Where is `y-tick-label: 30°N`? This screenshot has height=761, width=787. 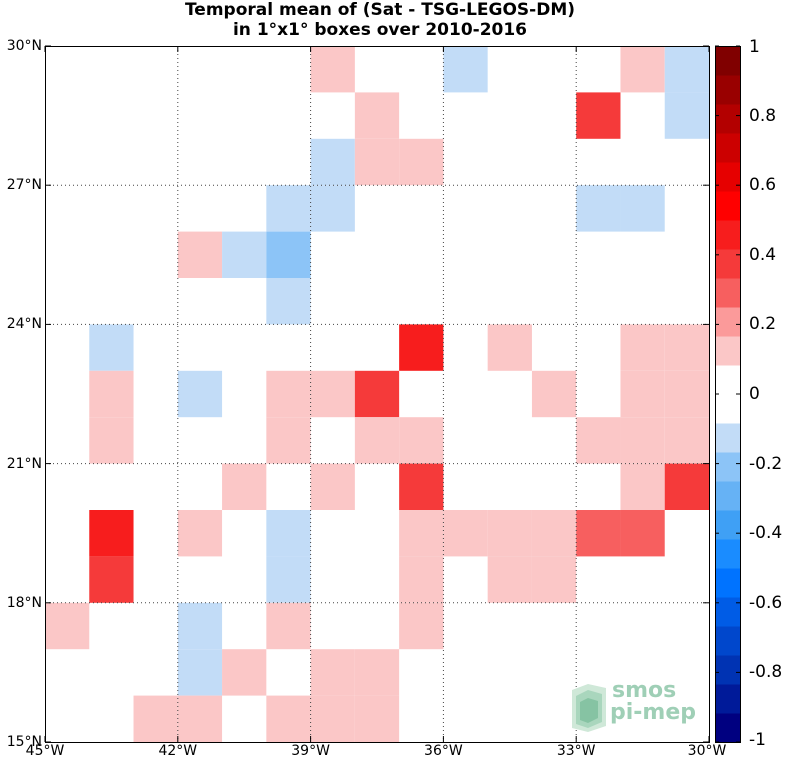
y-tick-label: 30°N is located at coordinates (24, 46).